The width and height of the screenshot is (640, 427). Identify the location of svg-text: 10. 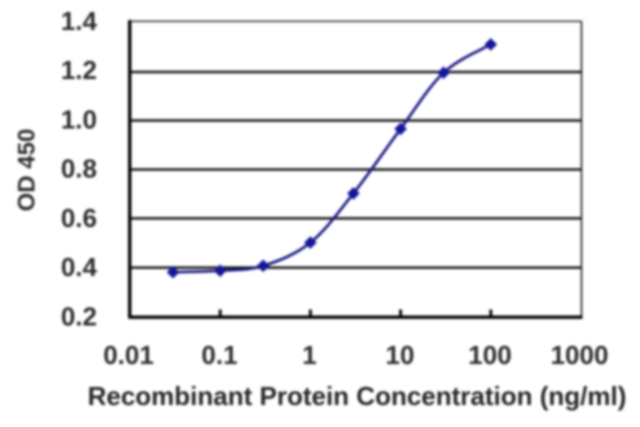
(400, 355).